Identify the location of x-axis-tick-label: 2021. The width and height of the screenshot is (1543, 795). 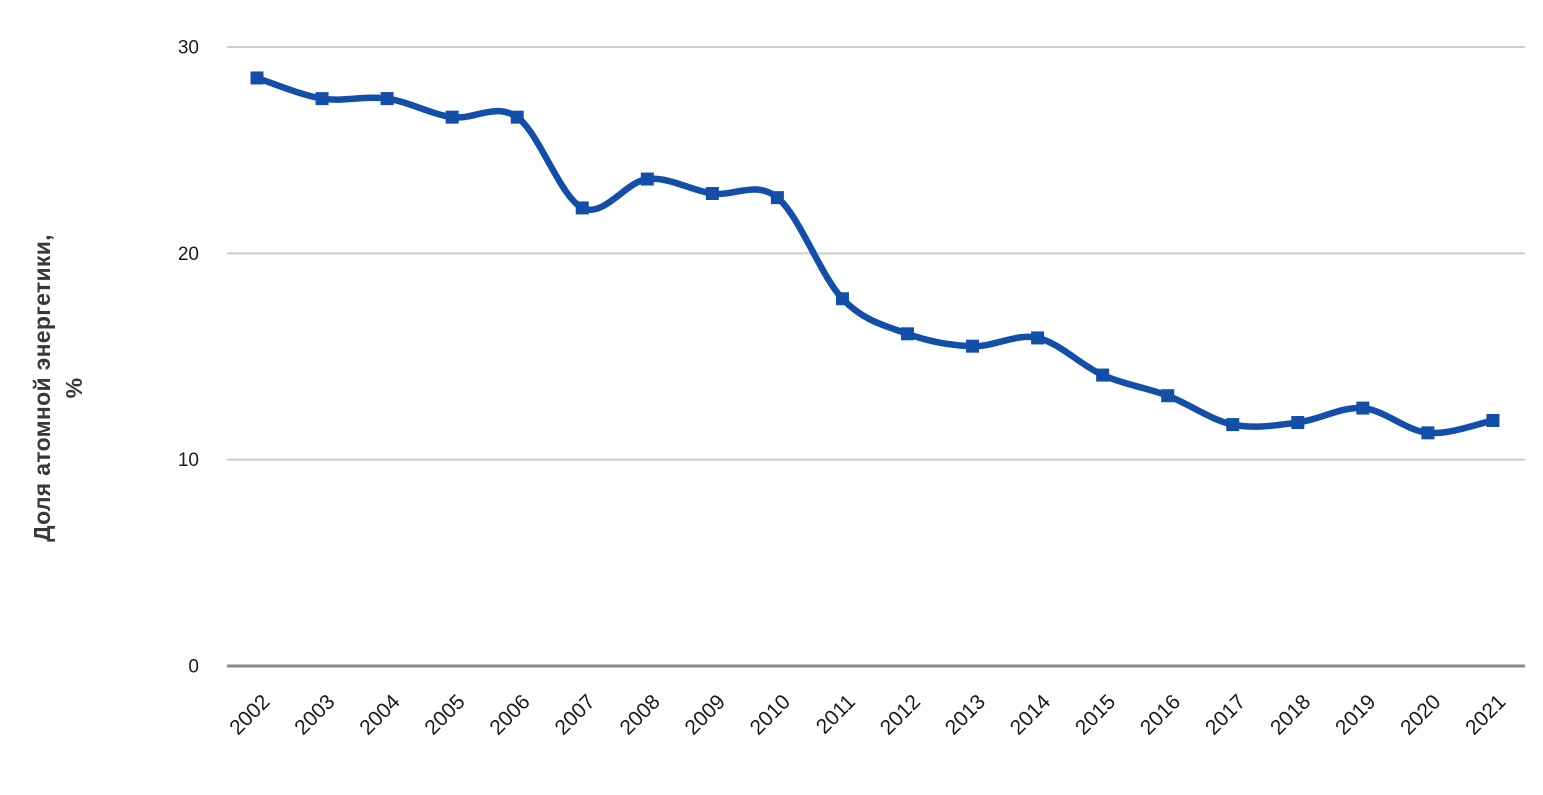
(1485, 714).